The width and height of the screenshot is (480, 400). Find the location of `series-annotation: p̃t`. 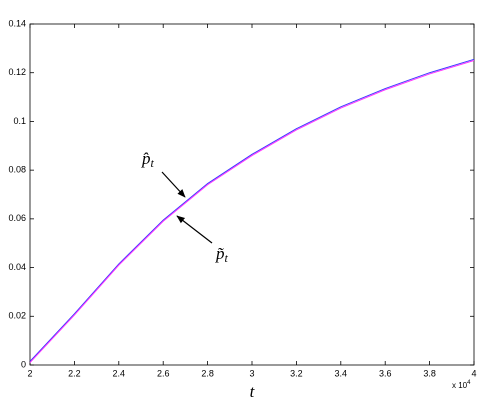

series-annotation: p̃t is located at coordinates (222, 254).